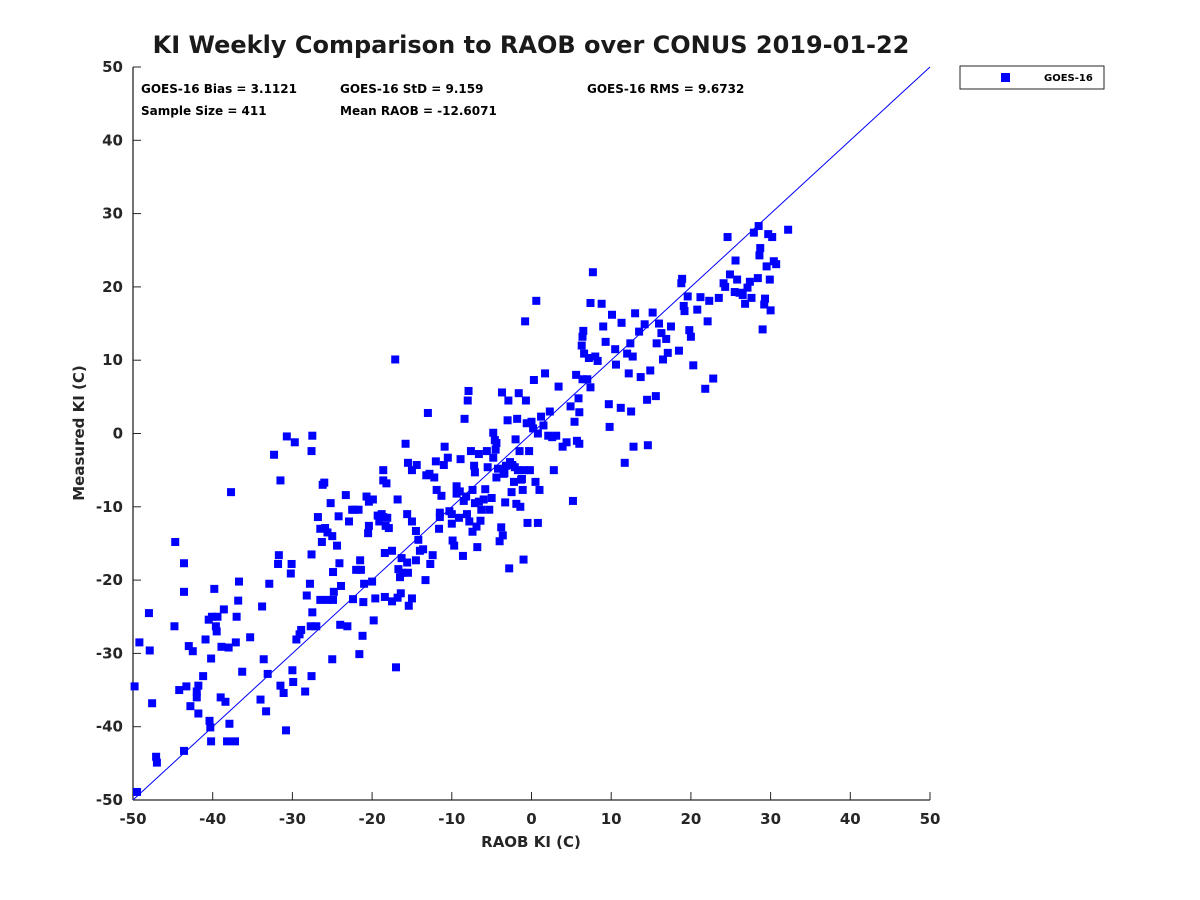 Image resolution: width=1200 pixels, height=900 pixels. I want to click on x-tick-label: -10, so click(451, 819).